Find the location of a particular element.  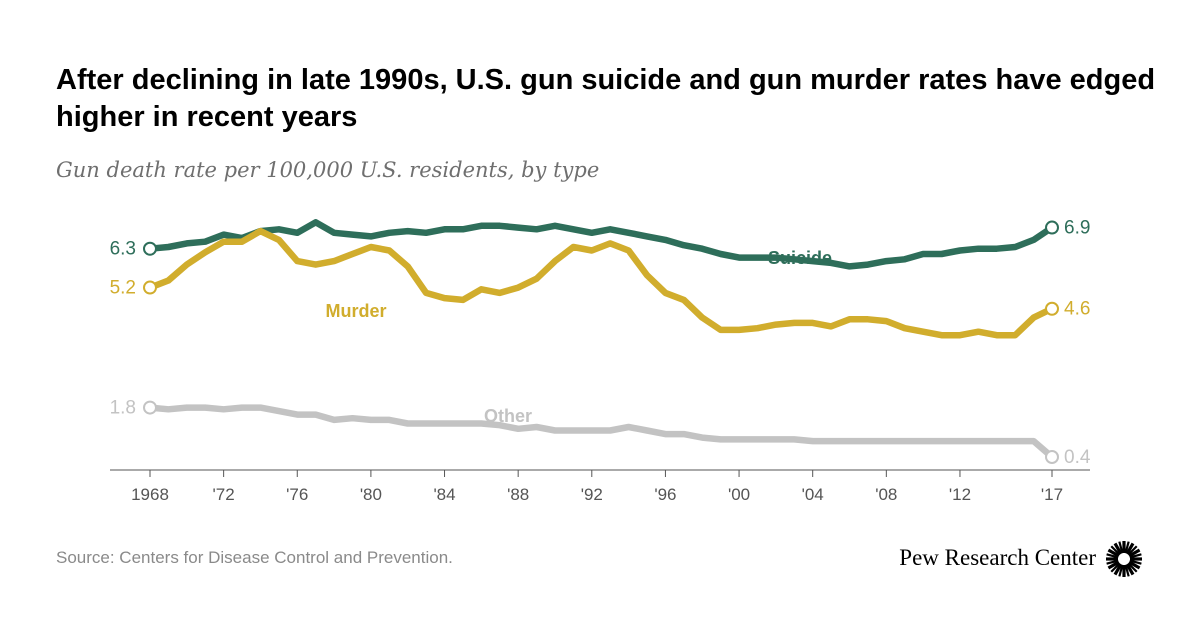

x-tick-label: '08 is located at coordinates (886, 494).